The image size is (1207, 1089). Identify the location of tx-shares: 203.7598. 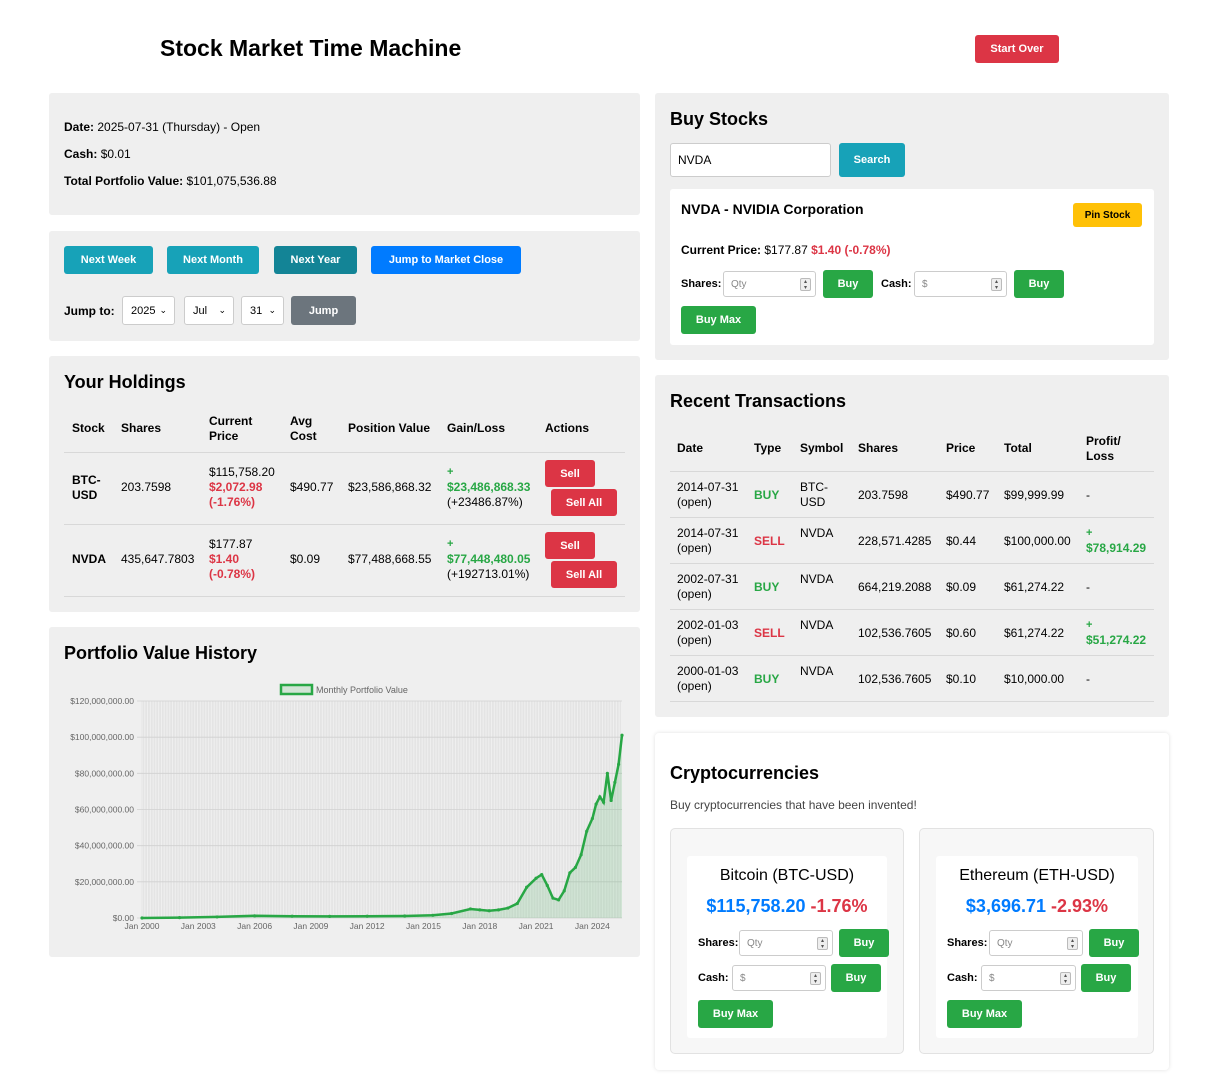
(883, 495).